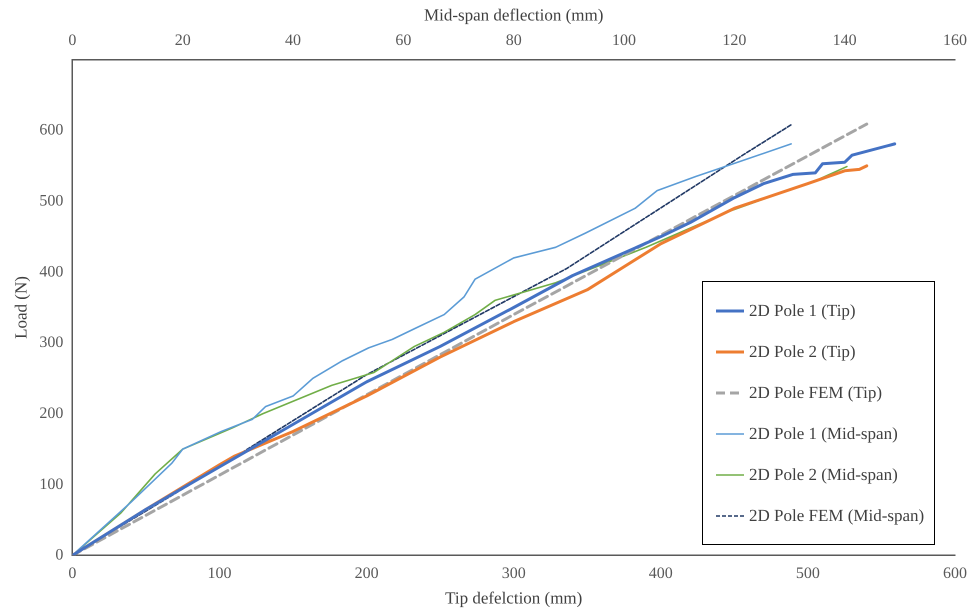  Describe the element at coordinates (366, 573) in the screenshot. I see `x-tick-label: 200` at that location.